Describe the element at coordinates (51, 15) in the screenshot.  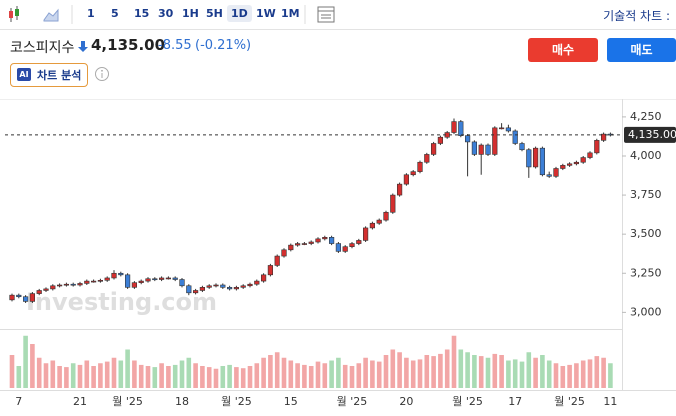
I see `area-icon` at that location.